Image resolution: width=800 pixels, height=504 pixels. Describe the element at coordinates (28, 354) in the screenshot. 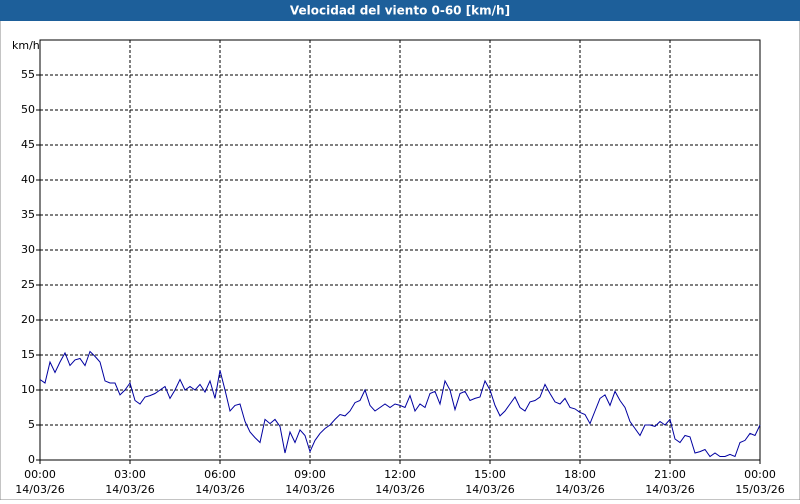

I see `y-tick-label: 15` at that location.